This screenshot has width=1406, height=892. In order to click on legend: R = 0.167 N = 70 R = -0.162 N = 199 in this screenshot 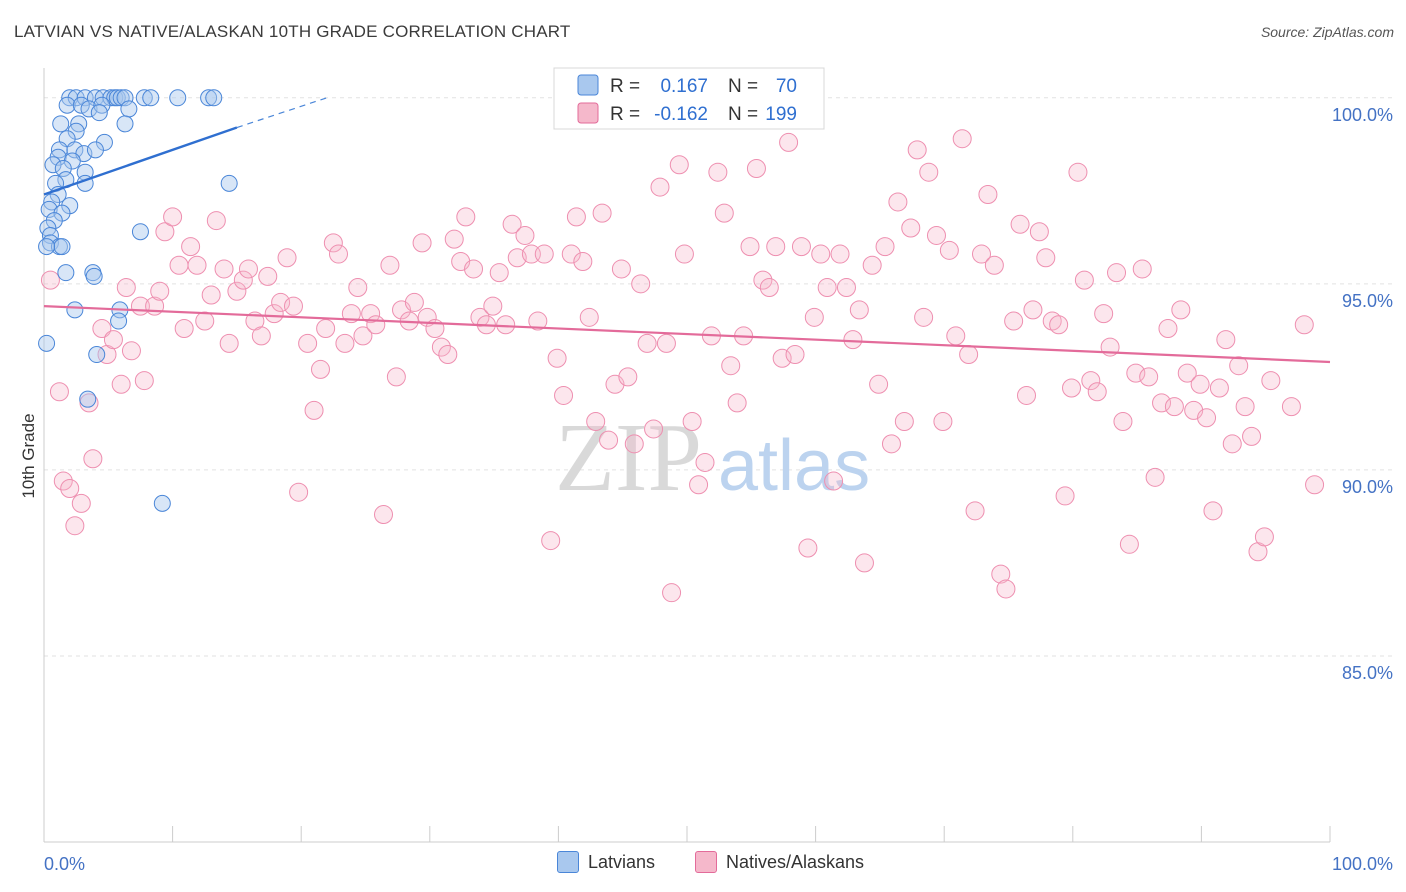, I will do `click(689, 98)`.